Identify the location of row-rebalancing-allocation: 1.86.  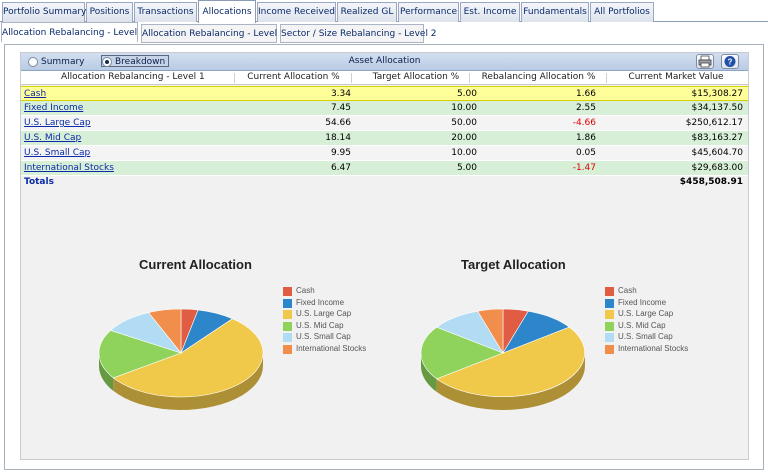
(585, 138).